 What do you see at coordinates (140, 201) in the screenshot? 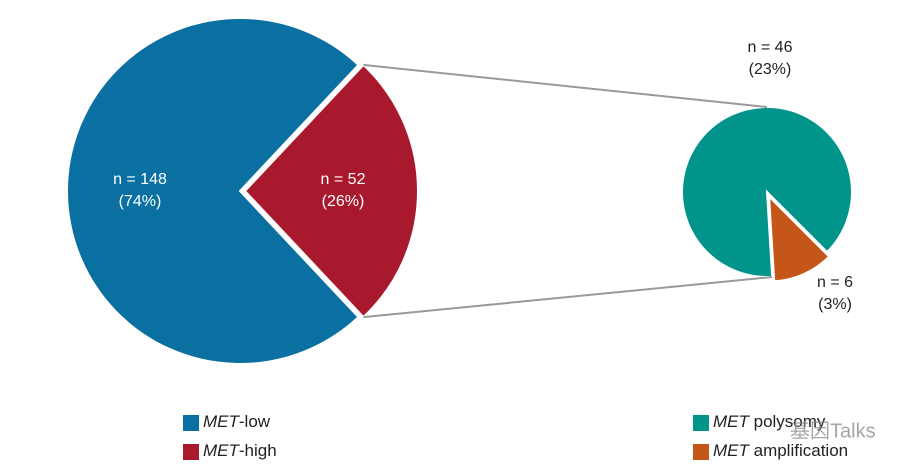
I see `value-label: (74%)` at bounding box center [140, 201].